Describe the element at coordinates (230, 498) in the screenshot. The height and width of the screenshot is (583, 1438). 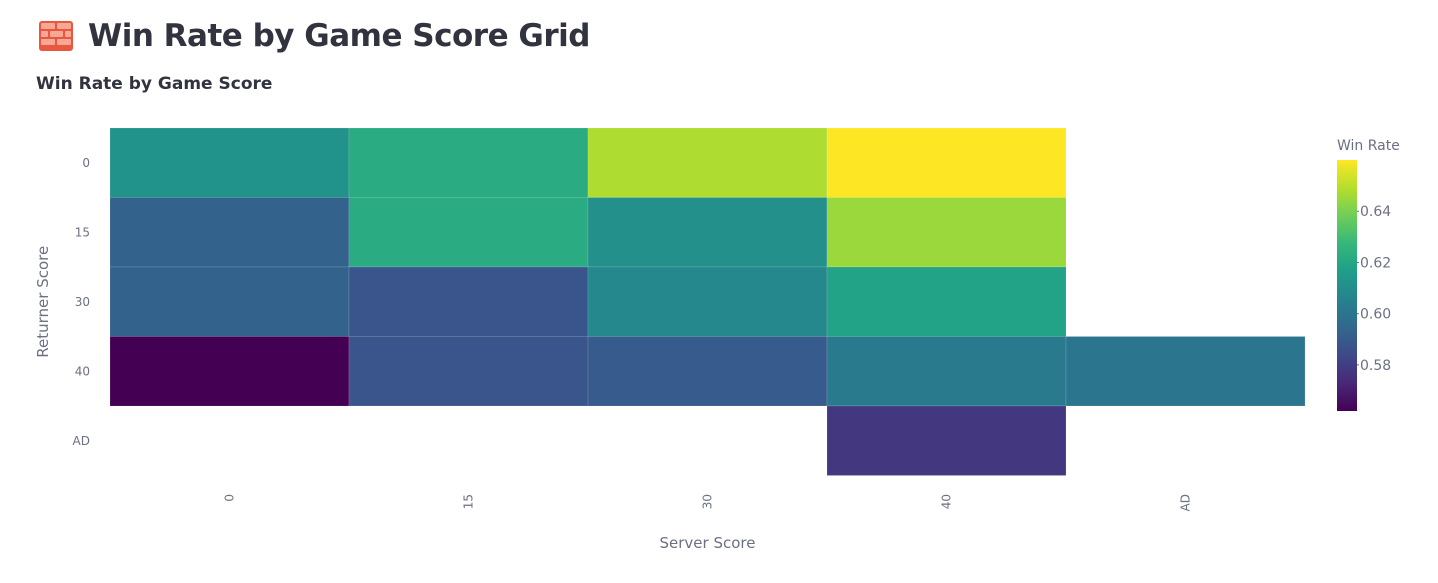
I see `x-tick-label: 0` at that location.